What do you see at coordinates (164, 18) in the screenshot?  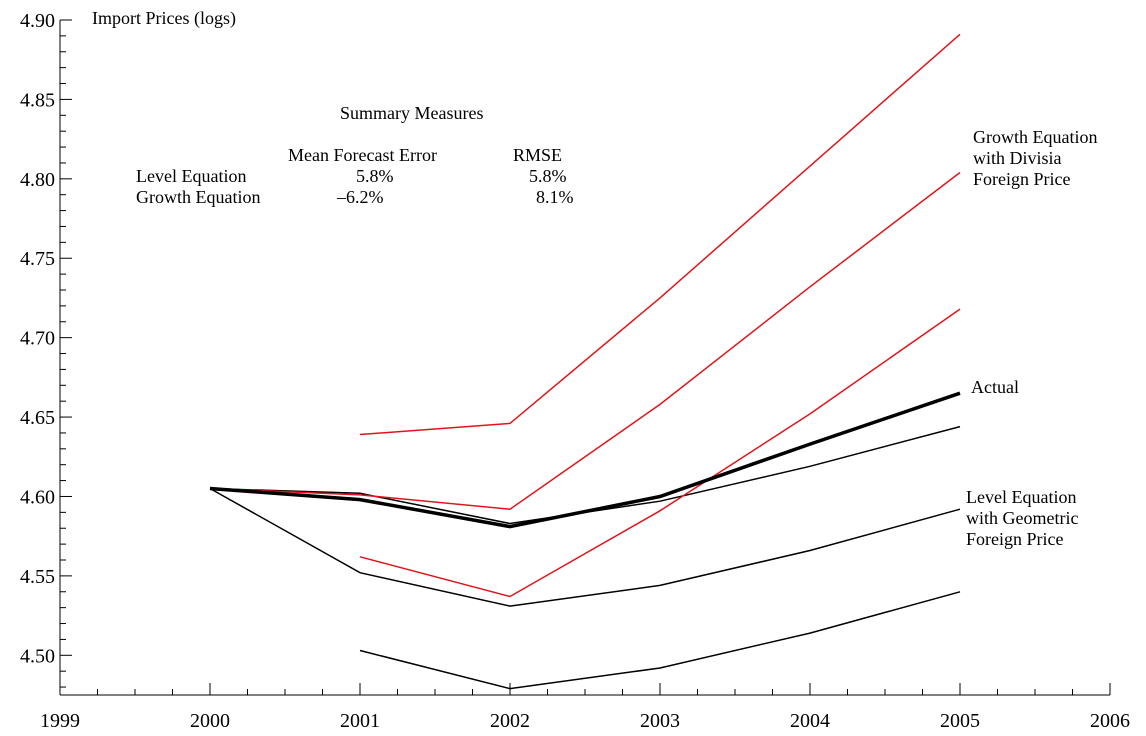 I see `ylabel-inside: Import Prices (logs)` at bounding box center [164, 18].